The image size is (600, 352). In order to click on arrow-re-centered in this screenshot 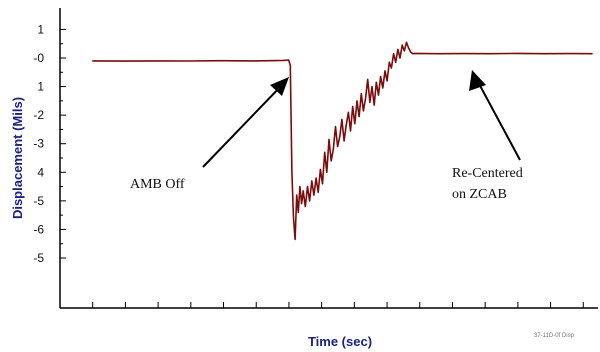, I will do `click(498, 120)`.